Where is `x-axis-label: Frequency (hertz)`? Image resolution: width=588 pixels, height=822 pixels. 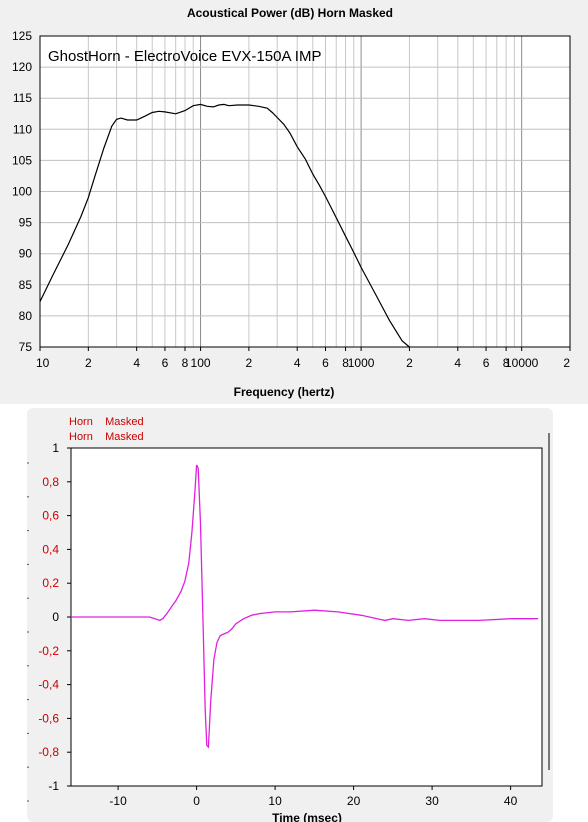 x-axis-label: Frequency (hertz) is located at coordinates (284, 392).